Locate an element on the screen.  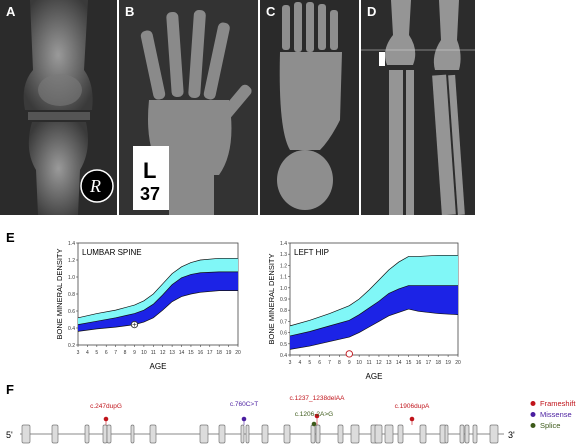
panel-label-a: A is located at coordinates (11, 11).